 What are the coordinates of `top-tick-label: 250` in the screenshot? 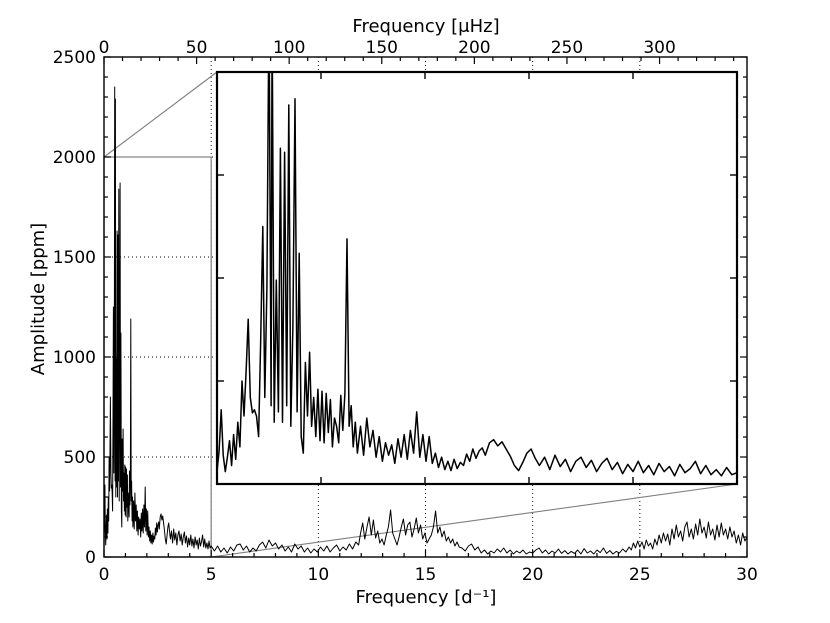 It's located at (567, 48).